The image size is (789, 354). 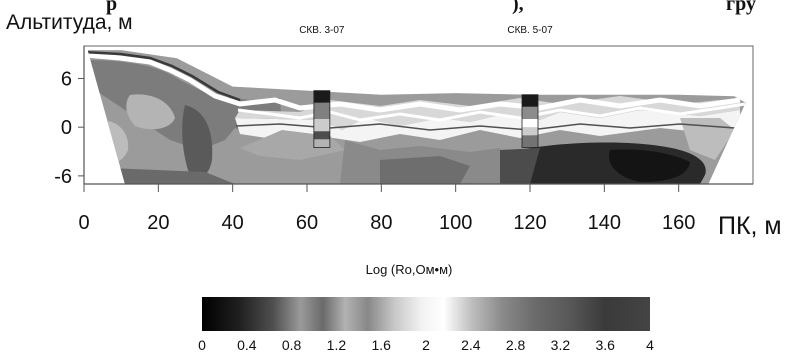 What do you see at coordinates (233, 223) in the screenshot?
I see `x-tick-label: 40` at bounding box center [233, 223].